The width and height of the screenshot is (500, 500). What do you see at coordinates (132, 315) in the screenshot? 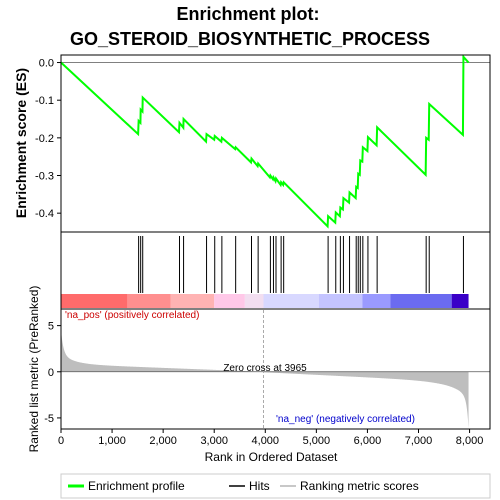
I see `pos-correlated-label: 'na_pos' (positively correlated)` at bounding box center [132, 315].